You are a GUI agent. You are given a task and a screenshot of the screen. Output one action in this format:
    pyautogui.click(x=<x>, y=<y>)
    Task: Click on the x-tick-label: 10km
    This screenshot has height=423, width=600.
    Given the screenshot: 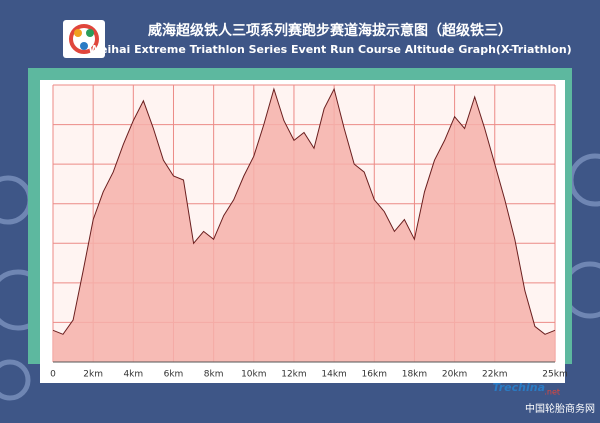 What is the action you would take?
    pyautogui.click(x=253, y=375)
    